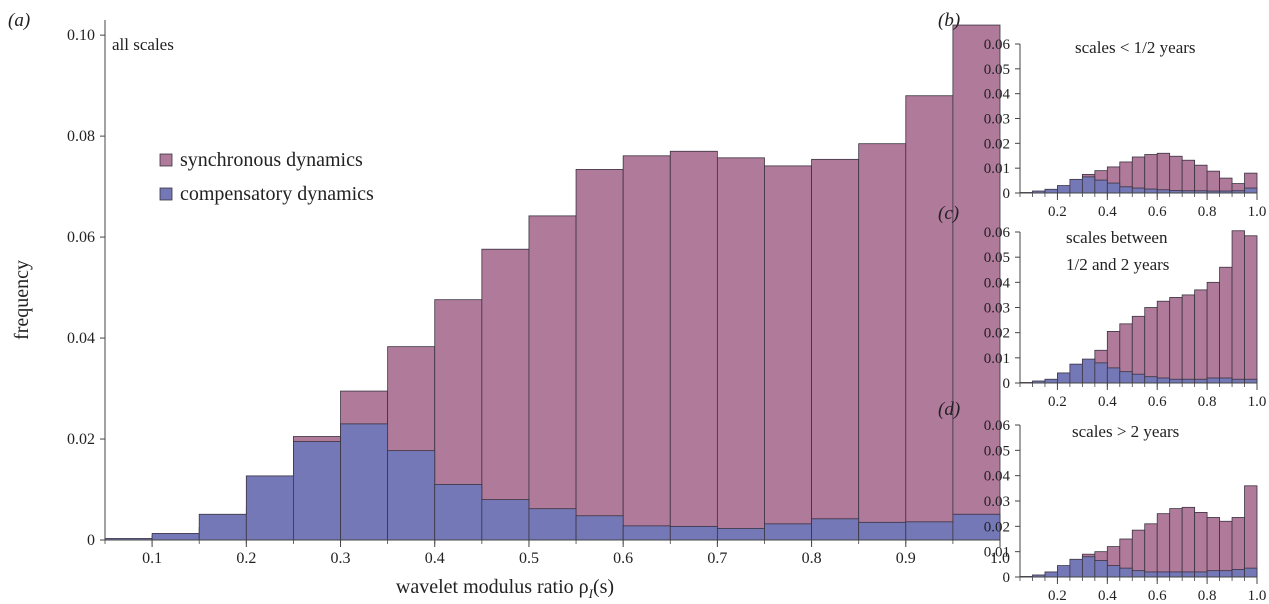 This screenshot has width=1269, height=604. I want to click on panel-label: (a), so click(19, 20).